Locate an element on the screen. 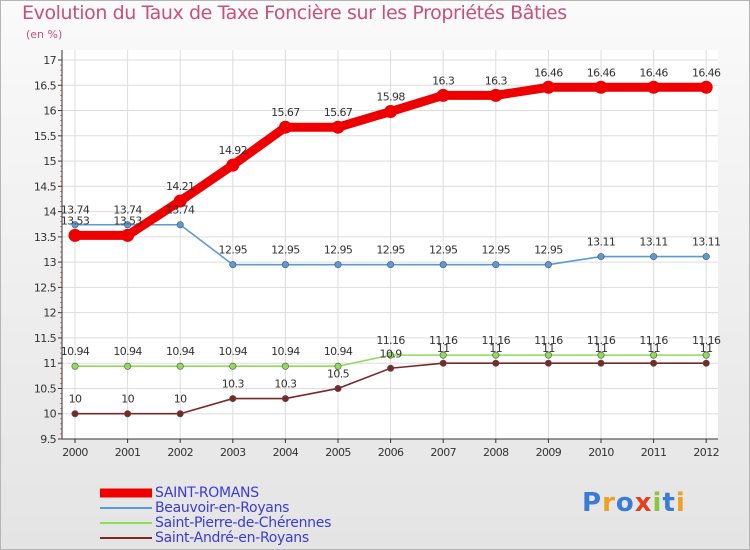  x-tick-label: 2003 is located at coordinates (233, 452).